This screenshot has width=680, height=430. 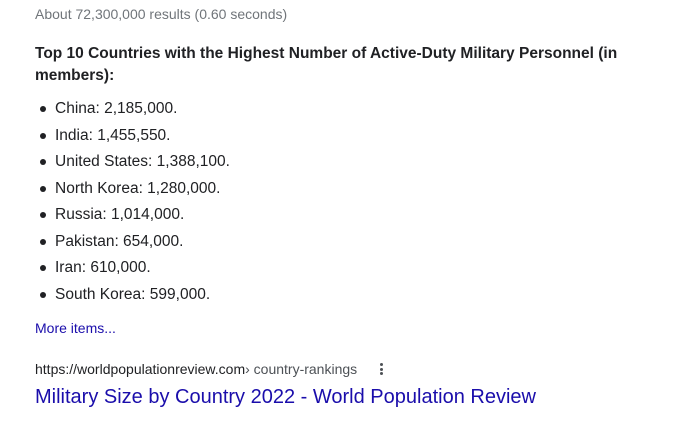 What do you see at coordinates (120, 214) in the screenshot?
I see `list-item-text: Russia: 1,014,000.` at bounding box center [120, 214].